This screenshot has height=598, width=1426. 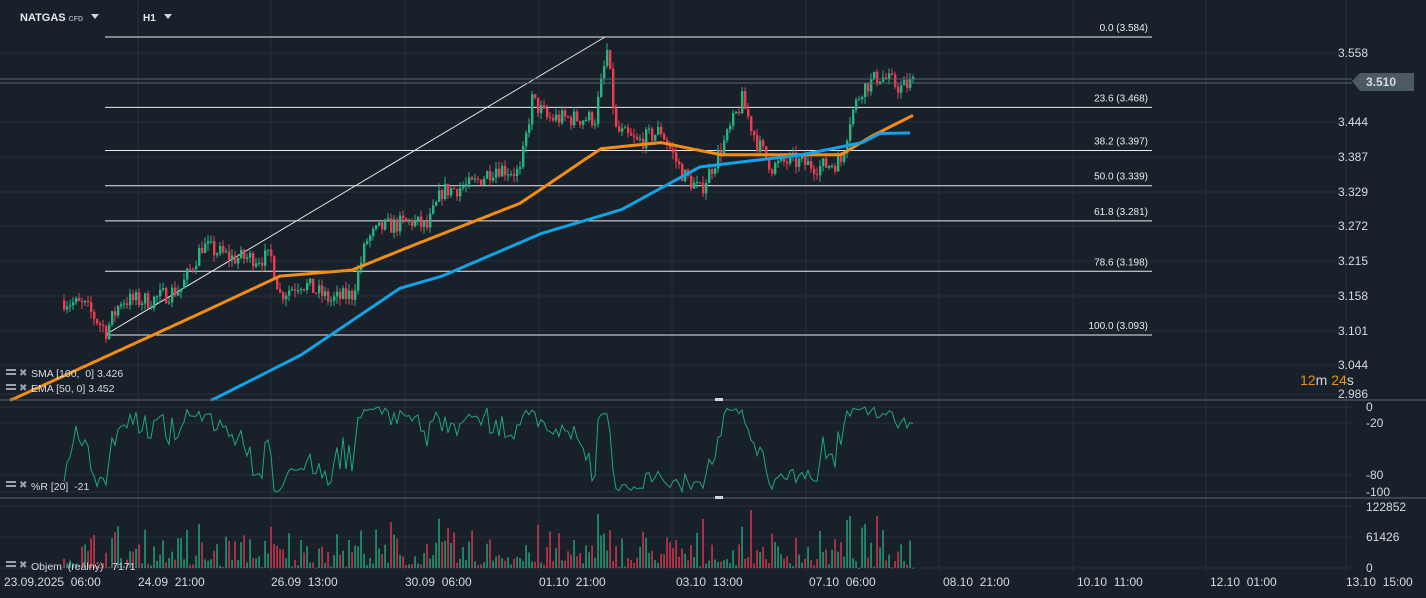 What do you see at coordinates (1243, 582) in the screenshot?
I see `time-tick: 12.10 01:00` at bounding box center [1243, 582].